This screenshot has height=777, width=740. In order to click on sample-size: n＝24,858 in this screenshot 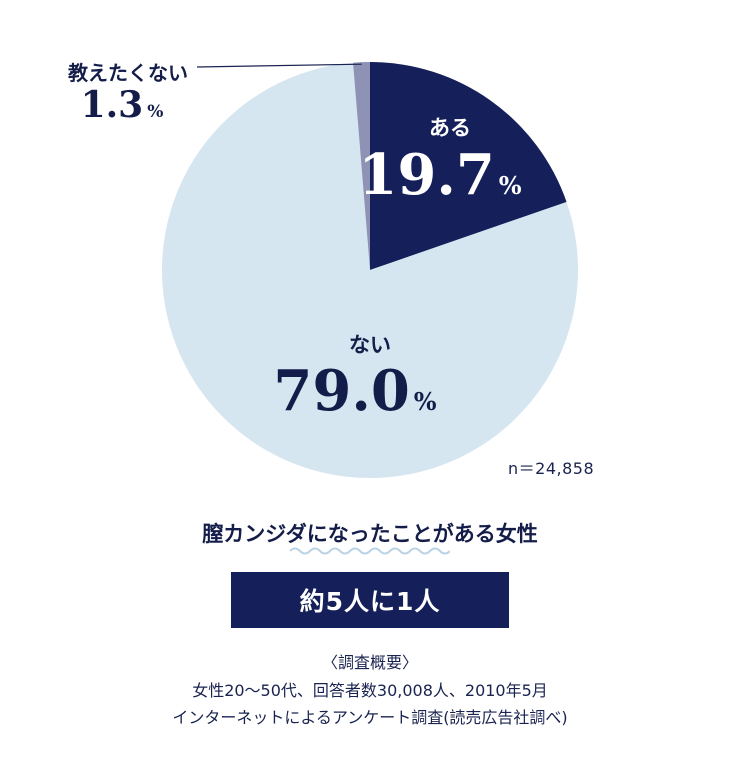, I will do `click(551, 468)`.